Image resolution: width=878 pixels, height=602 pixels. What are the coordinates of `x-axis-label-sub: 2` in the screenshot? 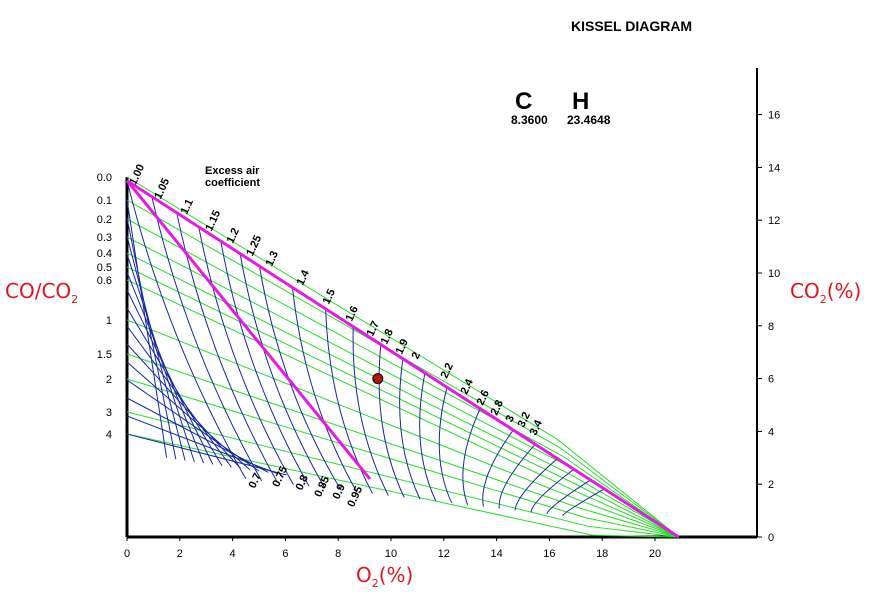 It's located at (375, 583).